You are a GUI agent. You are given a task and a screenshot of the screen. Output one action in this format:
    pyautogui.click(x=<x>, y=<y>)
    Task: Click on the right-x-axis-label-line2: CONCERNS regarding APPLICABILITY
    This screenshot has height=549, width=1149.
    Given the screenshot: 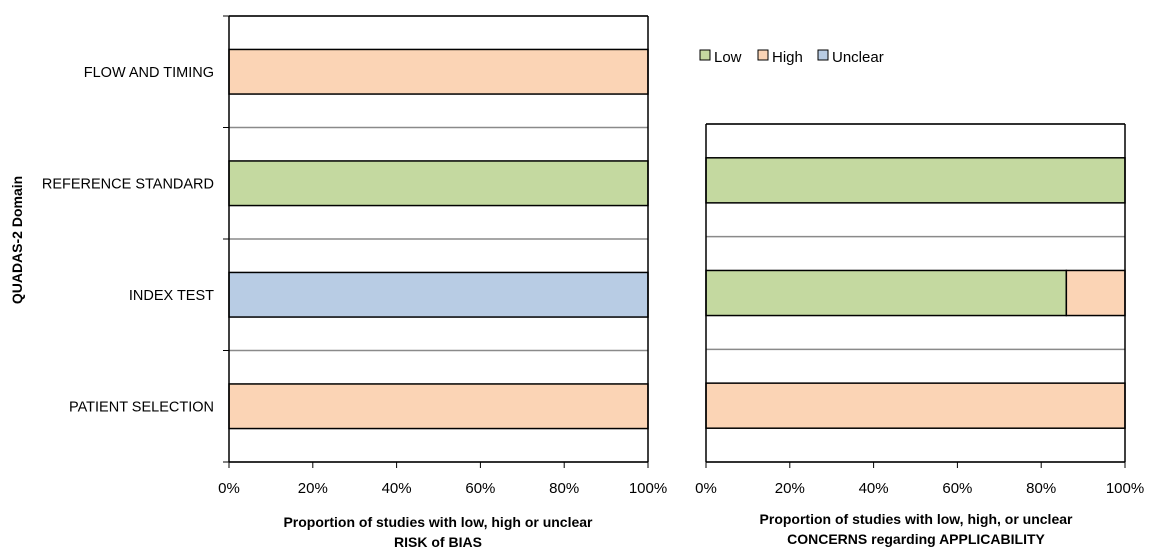 What is the action you would take?
    pyautogui.click(x=916, y=539)
    